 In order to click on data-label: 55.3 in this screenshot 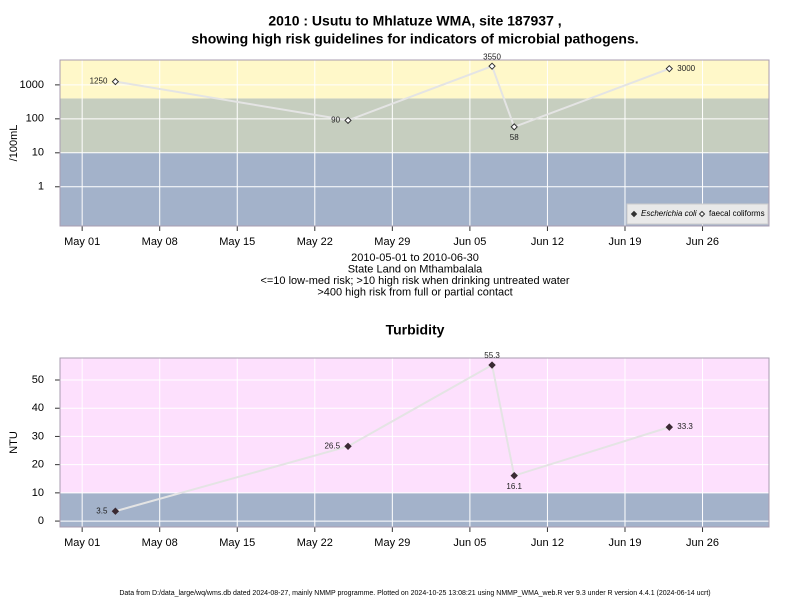, I will do `click(492, 355)`.